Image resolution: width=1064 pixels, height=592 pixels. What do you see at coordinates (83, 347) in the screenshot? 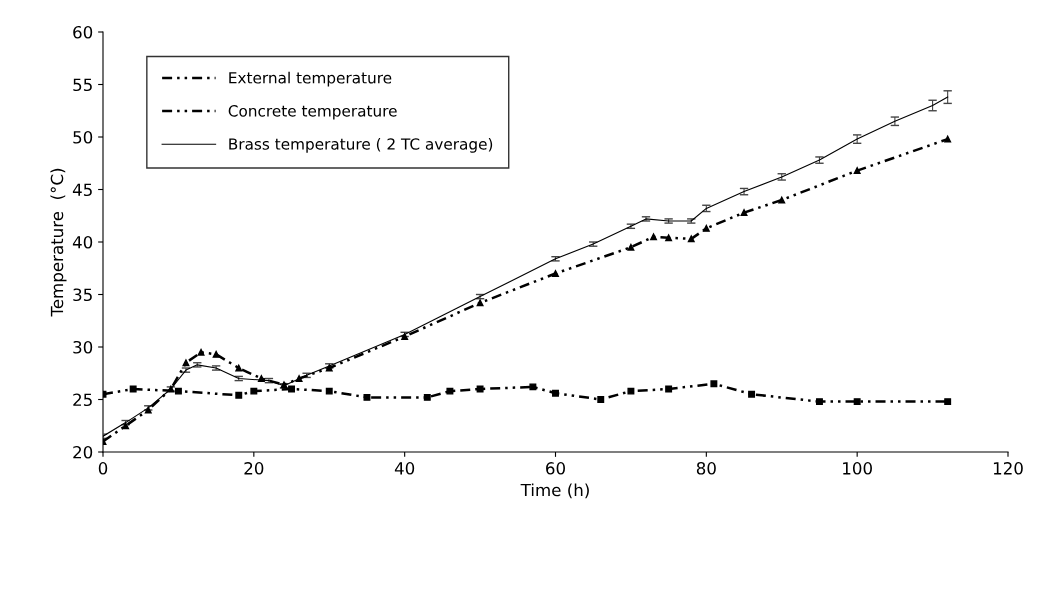
I see `y-tick-label: 30` at bounding box center [83, 347].